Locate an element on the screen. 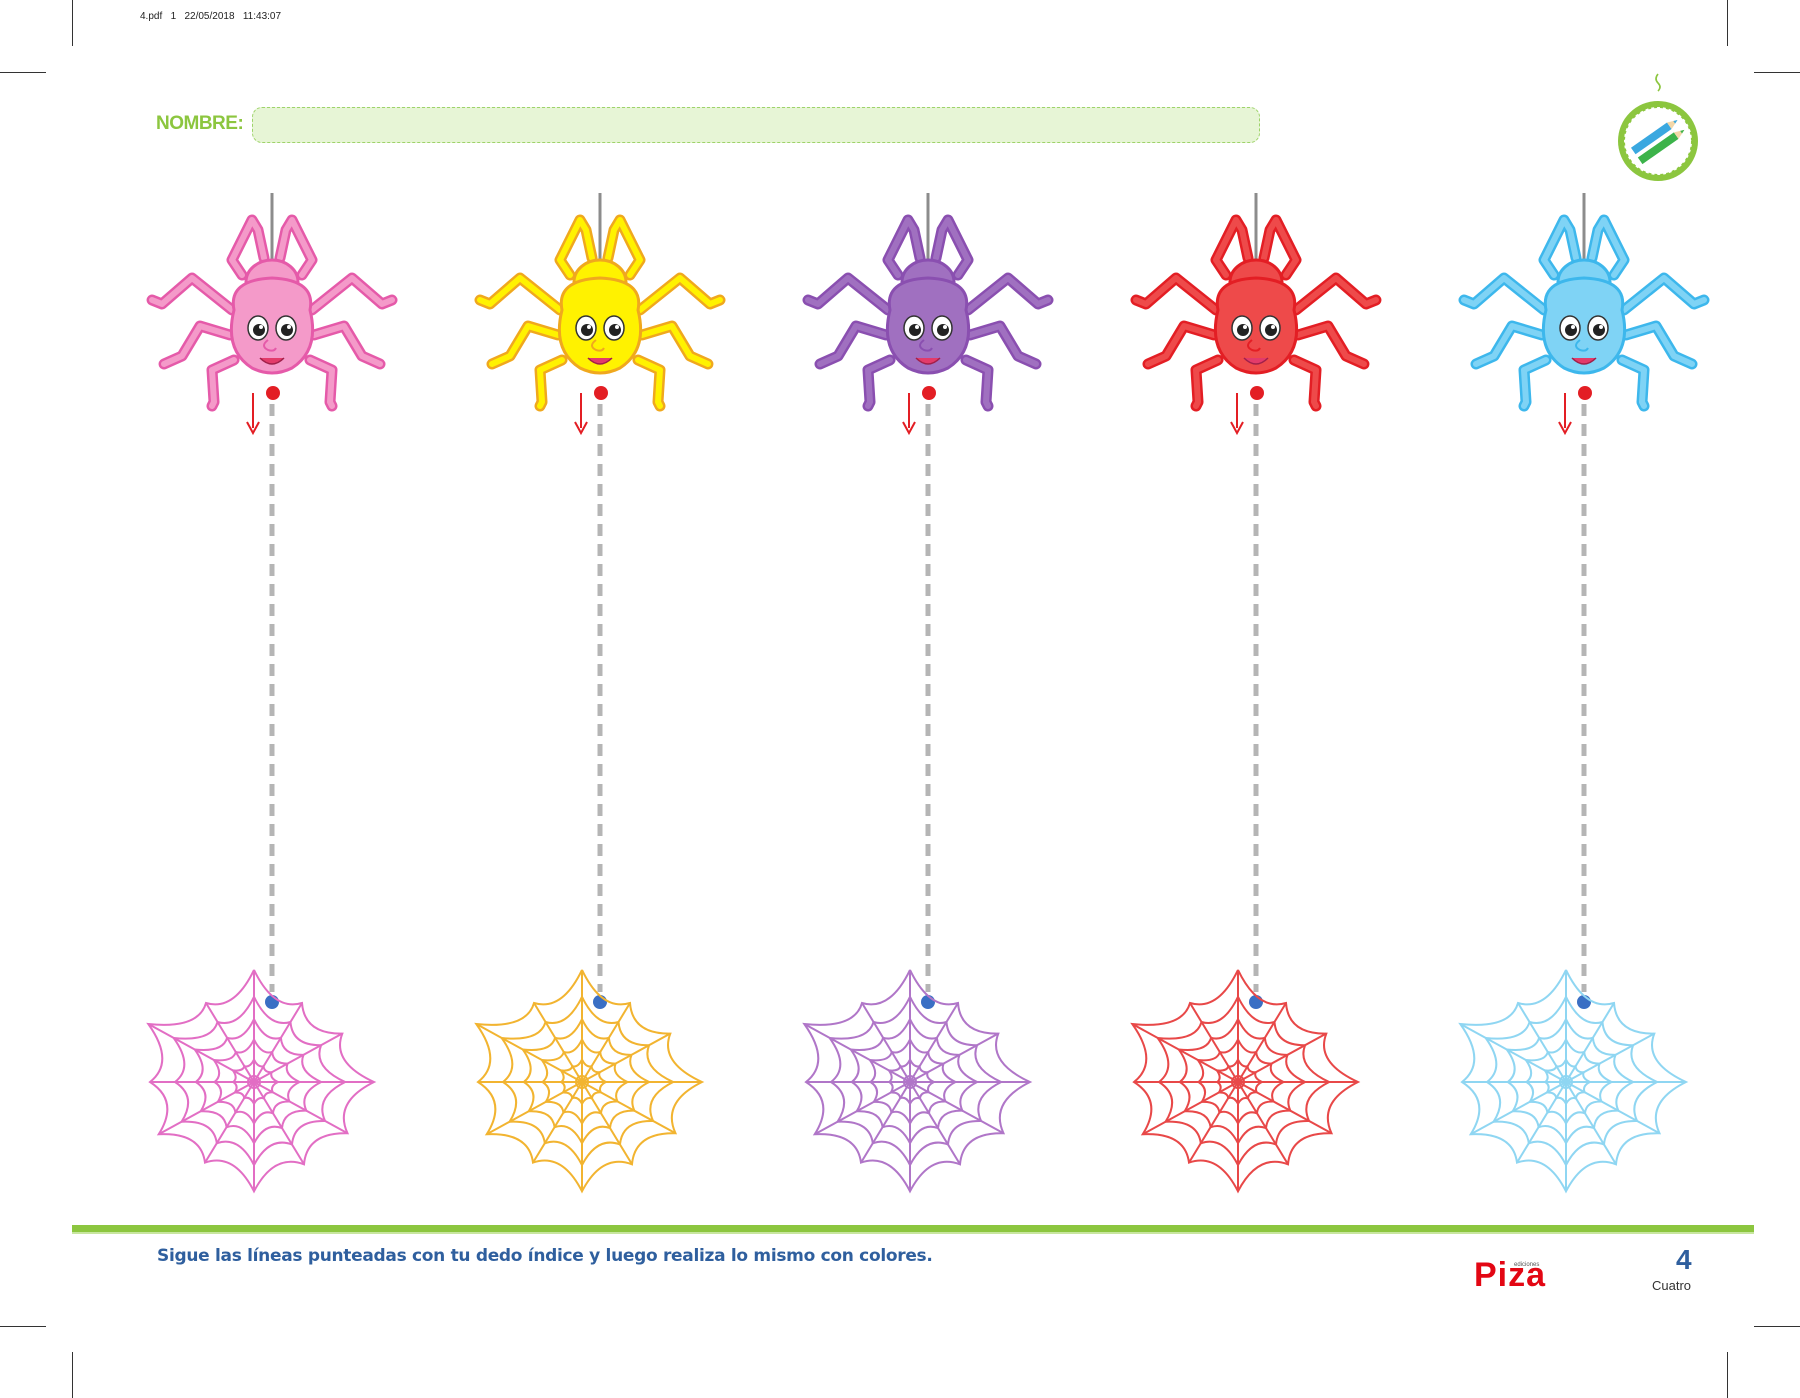 The height and width of the screenshot is (1398, 1800). spider-pink is located at coordinates (272, 313).